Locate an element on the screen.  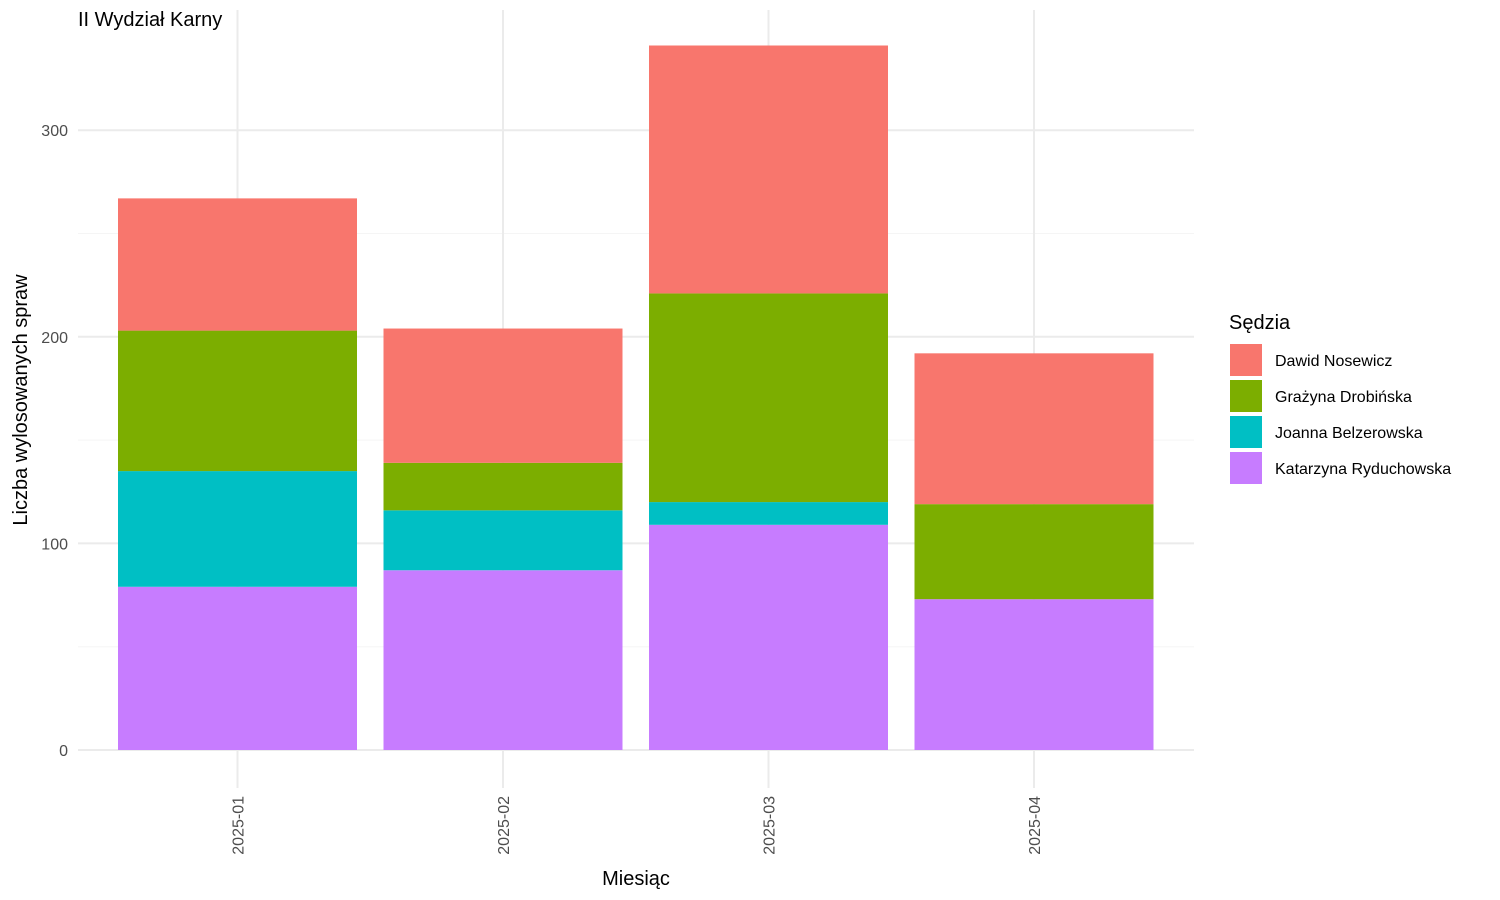
x-tick-label: 2025-03 is located at coordinates (770, 825).